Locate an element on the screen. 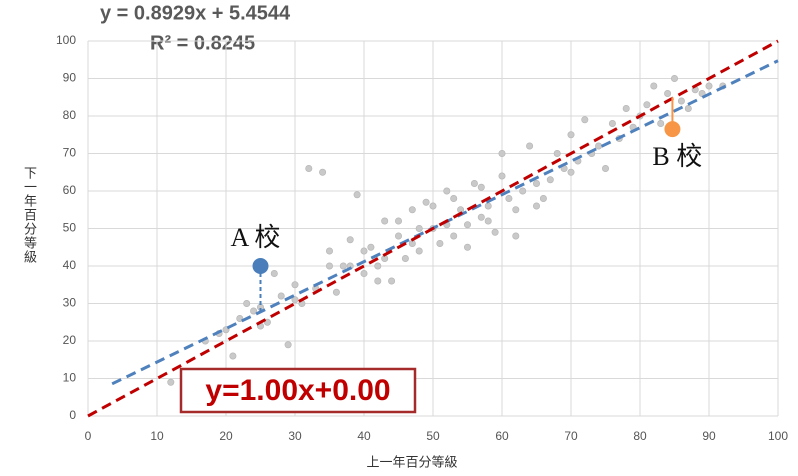  annotation-label: A 校 is located at coordinates (256, 237).